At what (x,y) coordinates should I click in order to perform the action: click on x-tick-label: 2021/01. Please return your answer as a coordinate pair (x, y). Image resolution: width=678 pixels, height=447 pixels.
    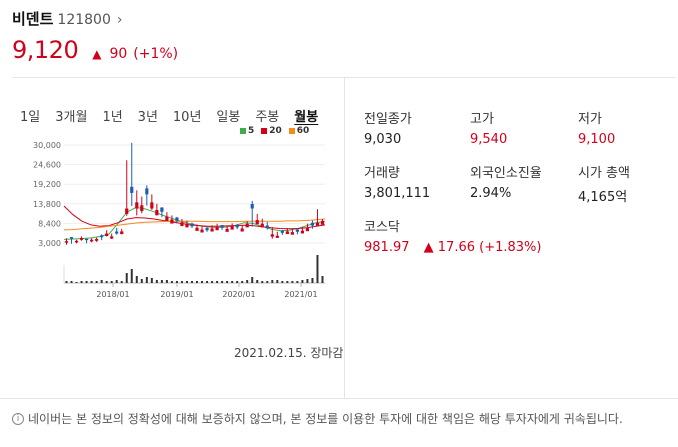
    Looking at the image, I should click on (300, 294).